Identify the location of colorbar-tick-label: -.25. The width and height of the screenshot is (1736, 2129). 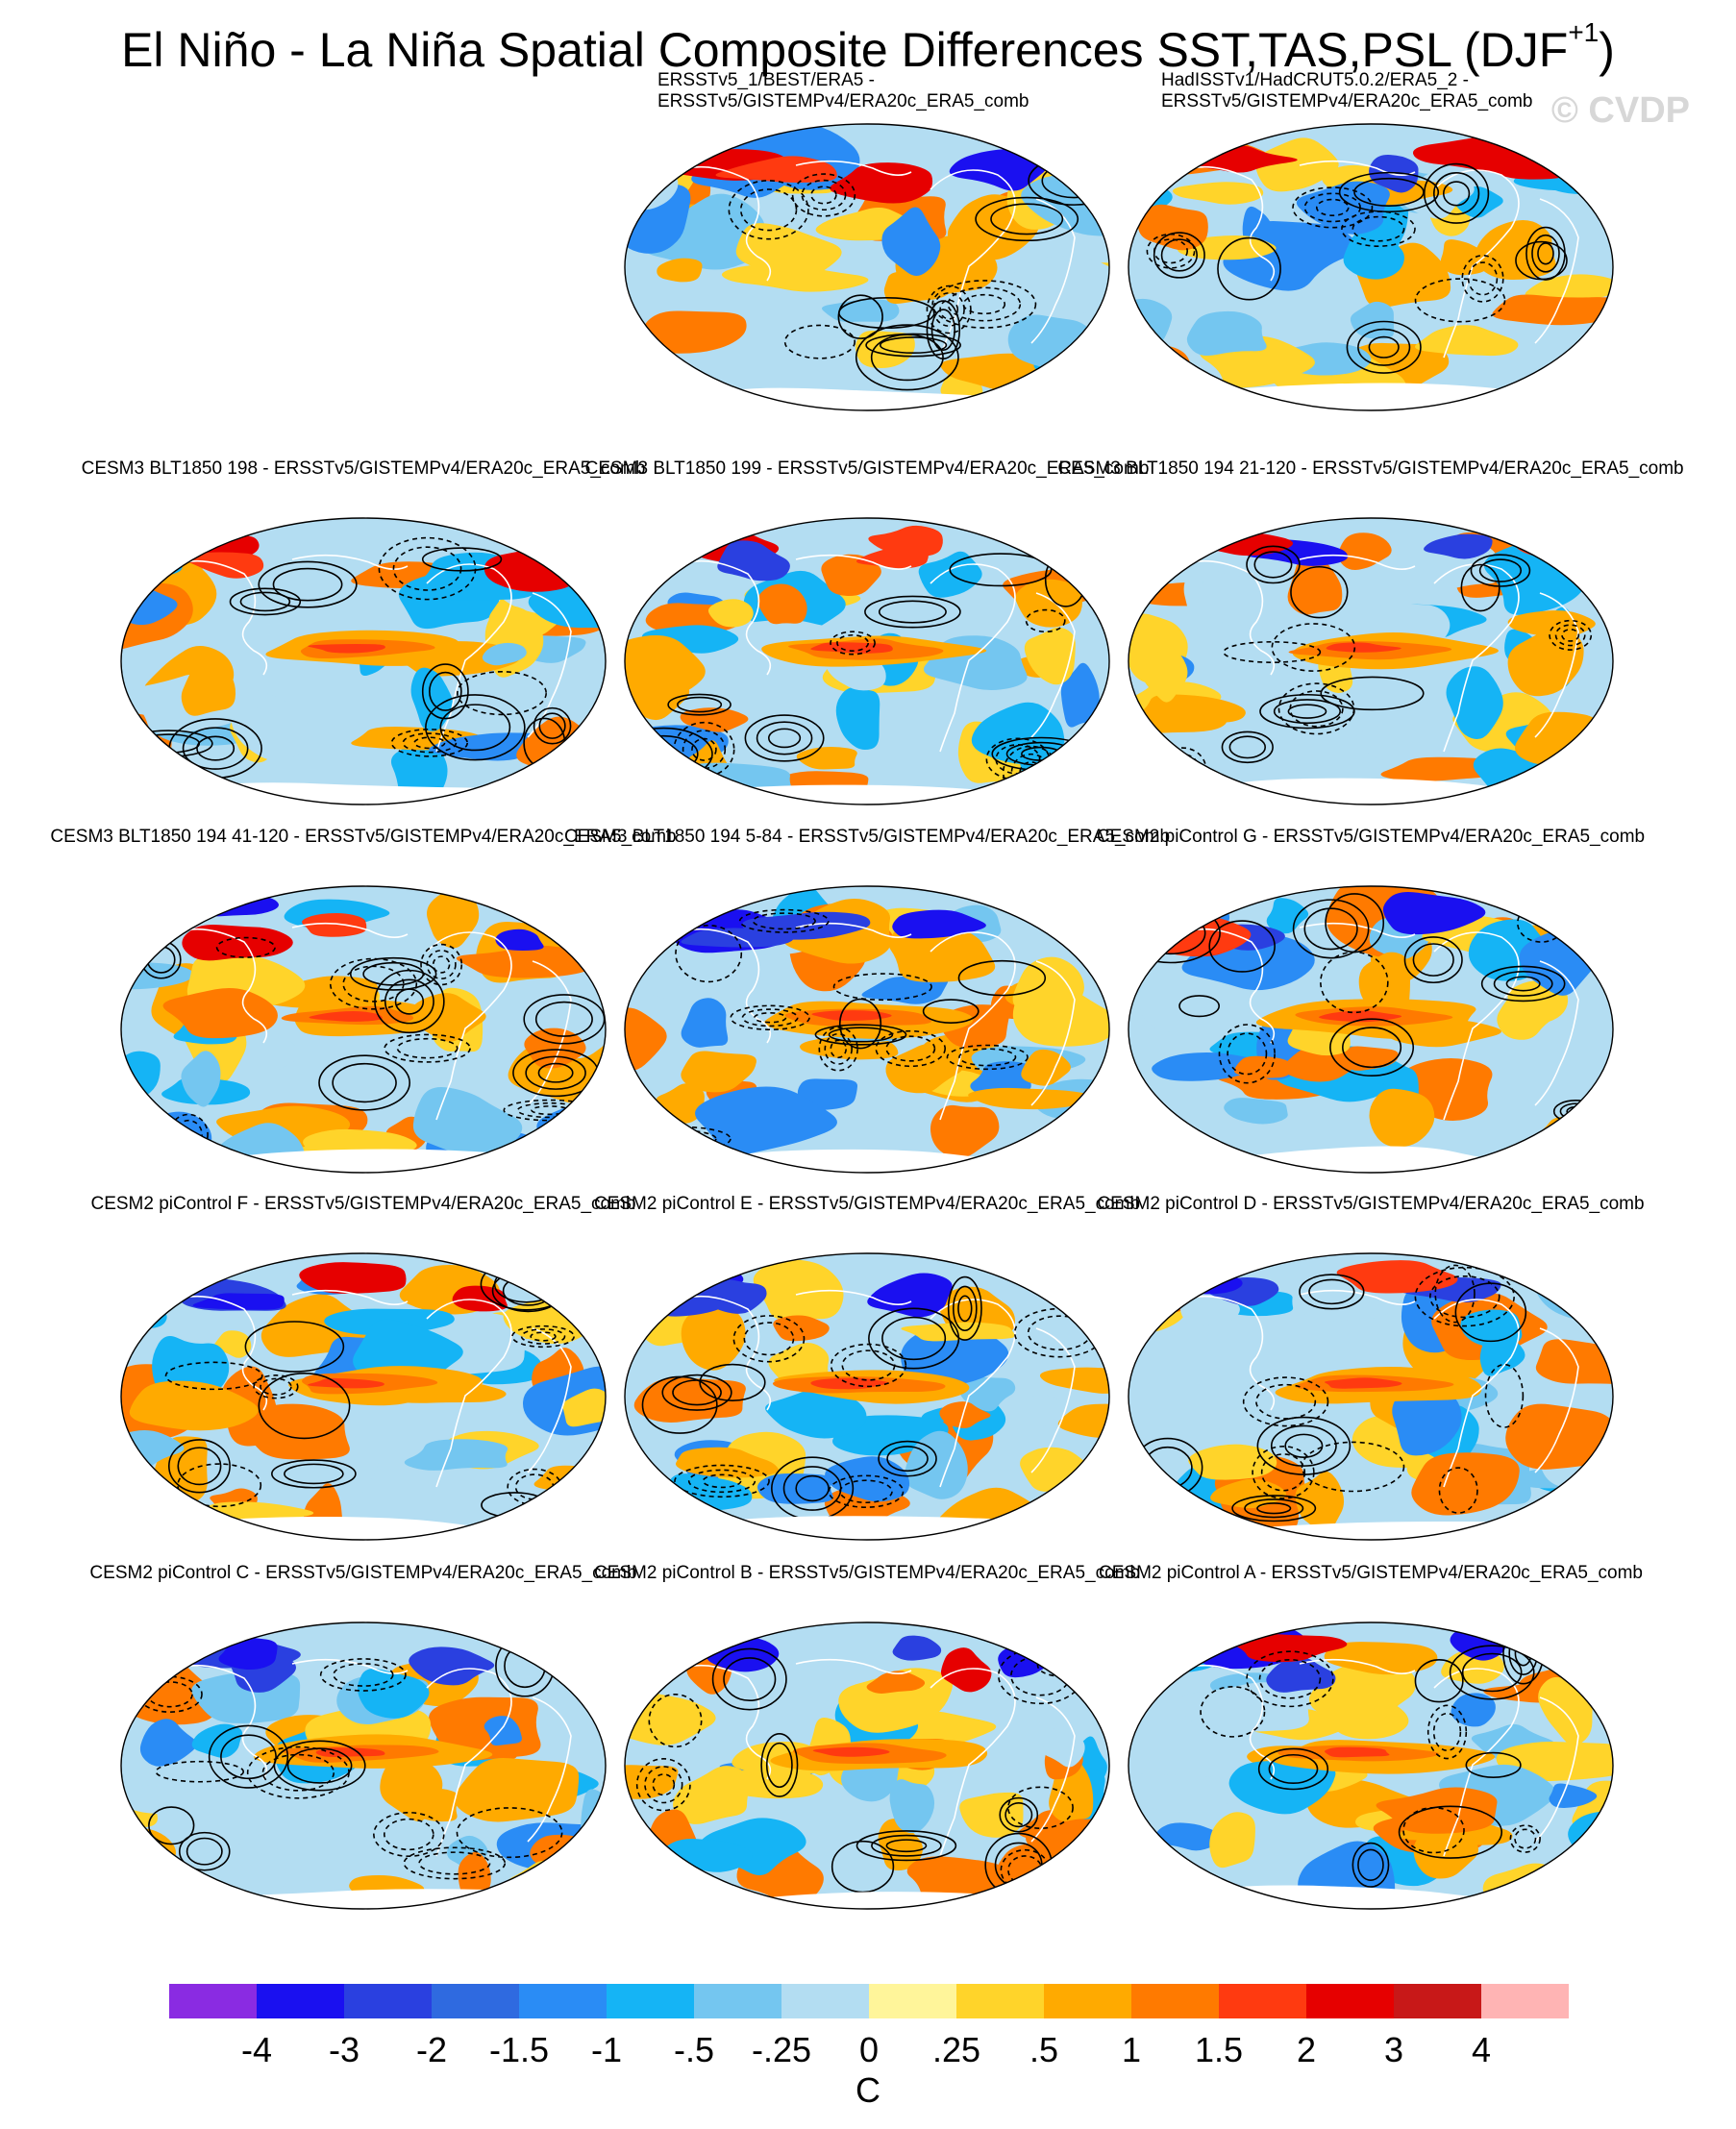
(781, 2049).